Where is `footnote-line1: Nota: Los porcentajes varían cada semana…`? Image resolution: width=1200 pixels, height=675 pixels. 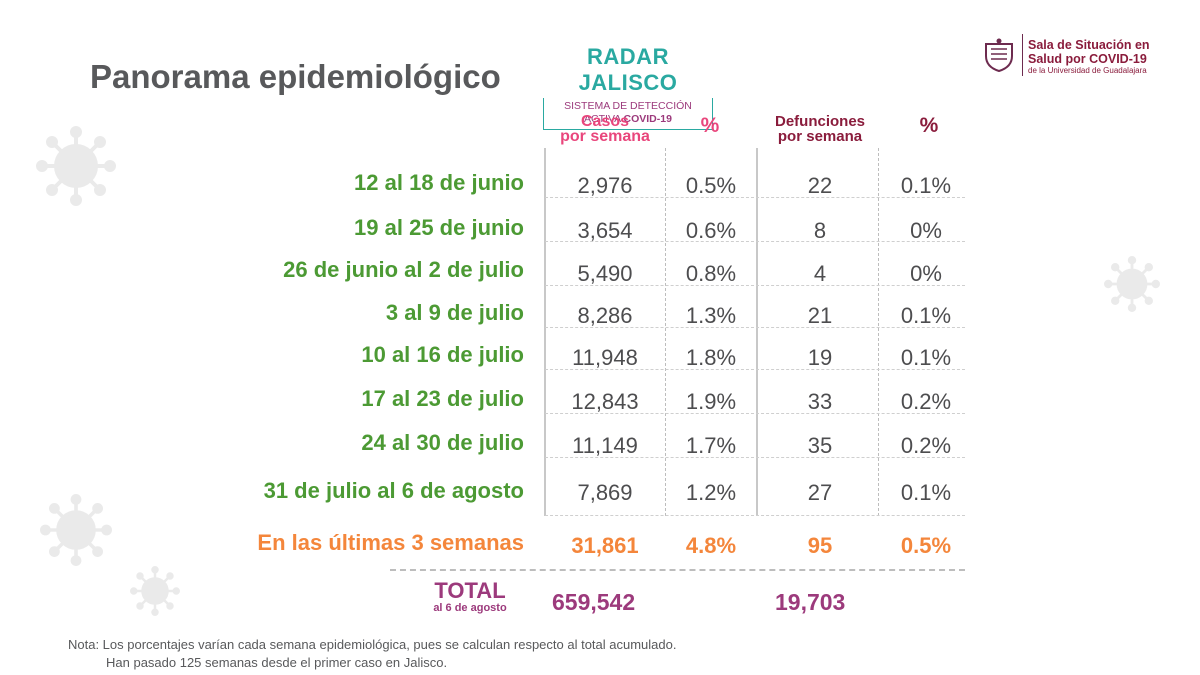 footnote-line1: Nota: Los porcentajes varían cada semana… is located at coordinates (372, 644).